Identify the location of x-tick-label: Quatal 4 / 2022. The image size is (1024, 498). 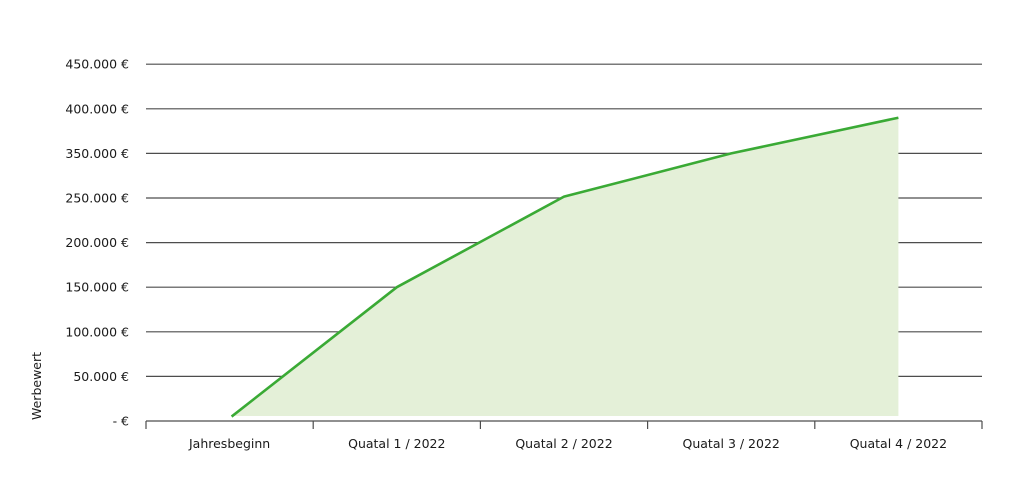
(898, 443).